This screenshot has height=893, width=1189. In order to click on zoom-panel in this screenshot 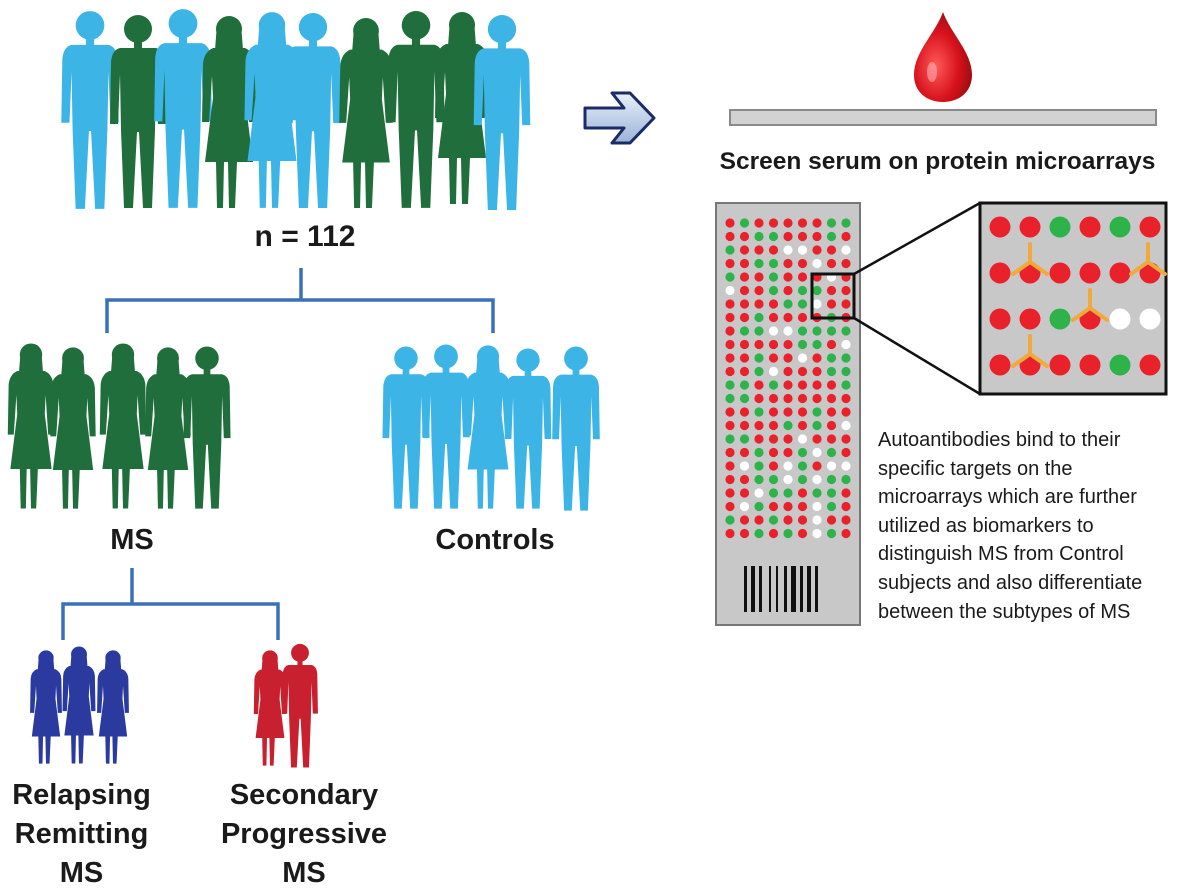, I will do `click(1073, 298)`.